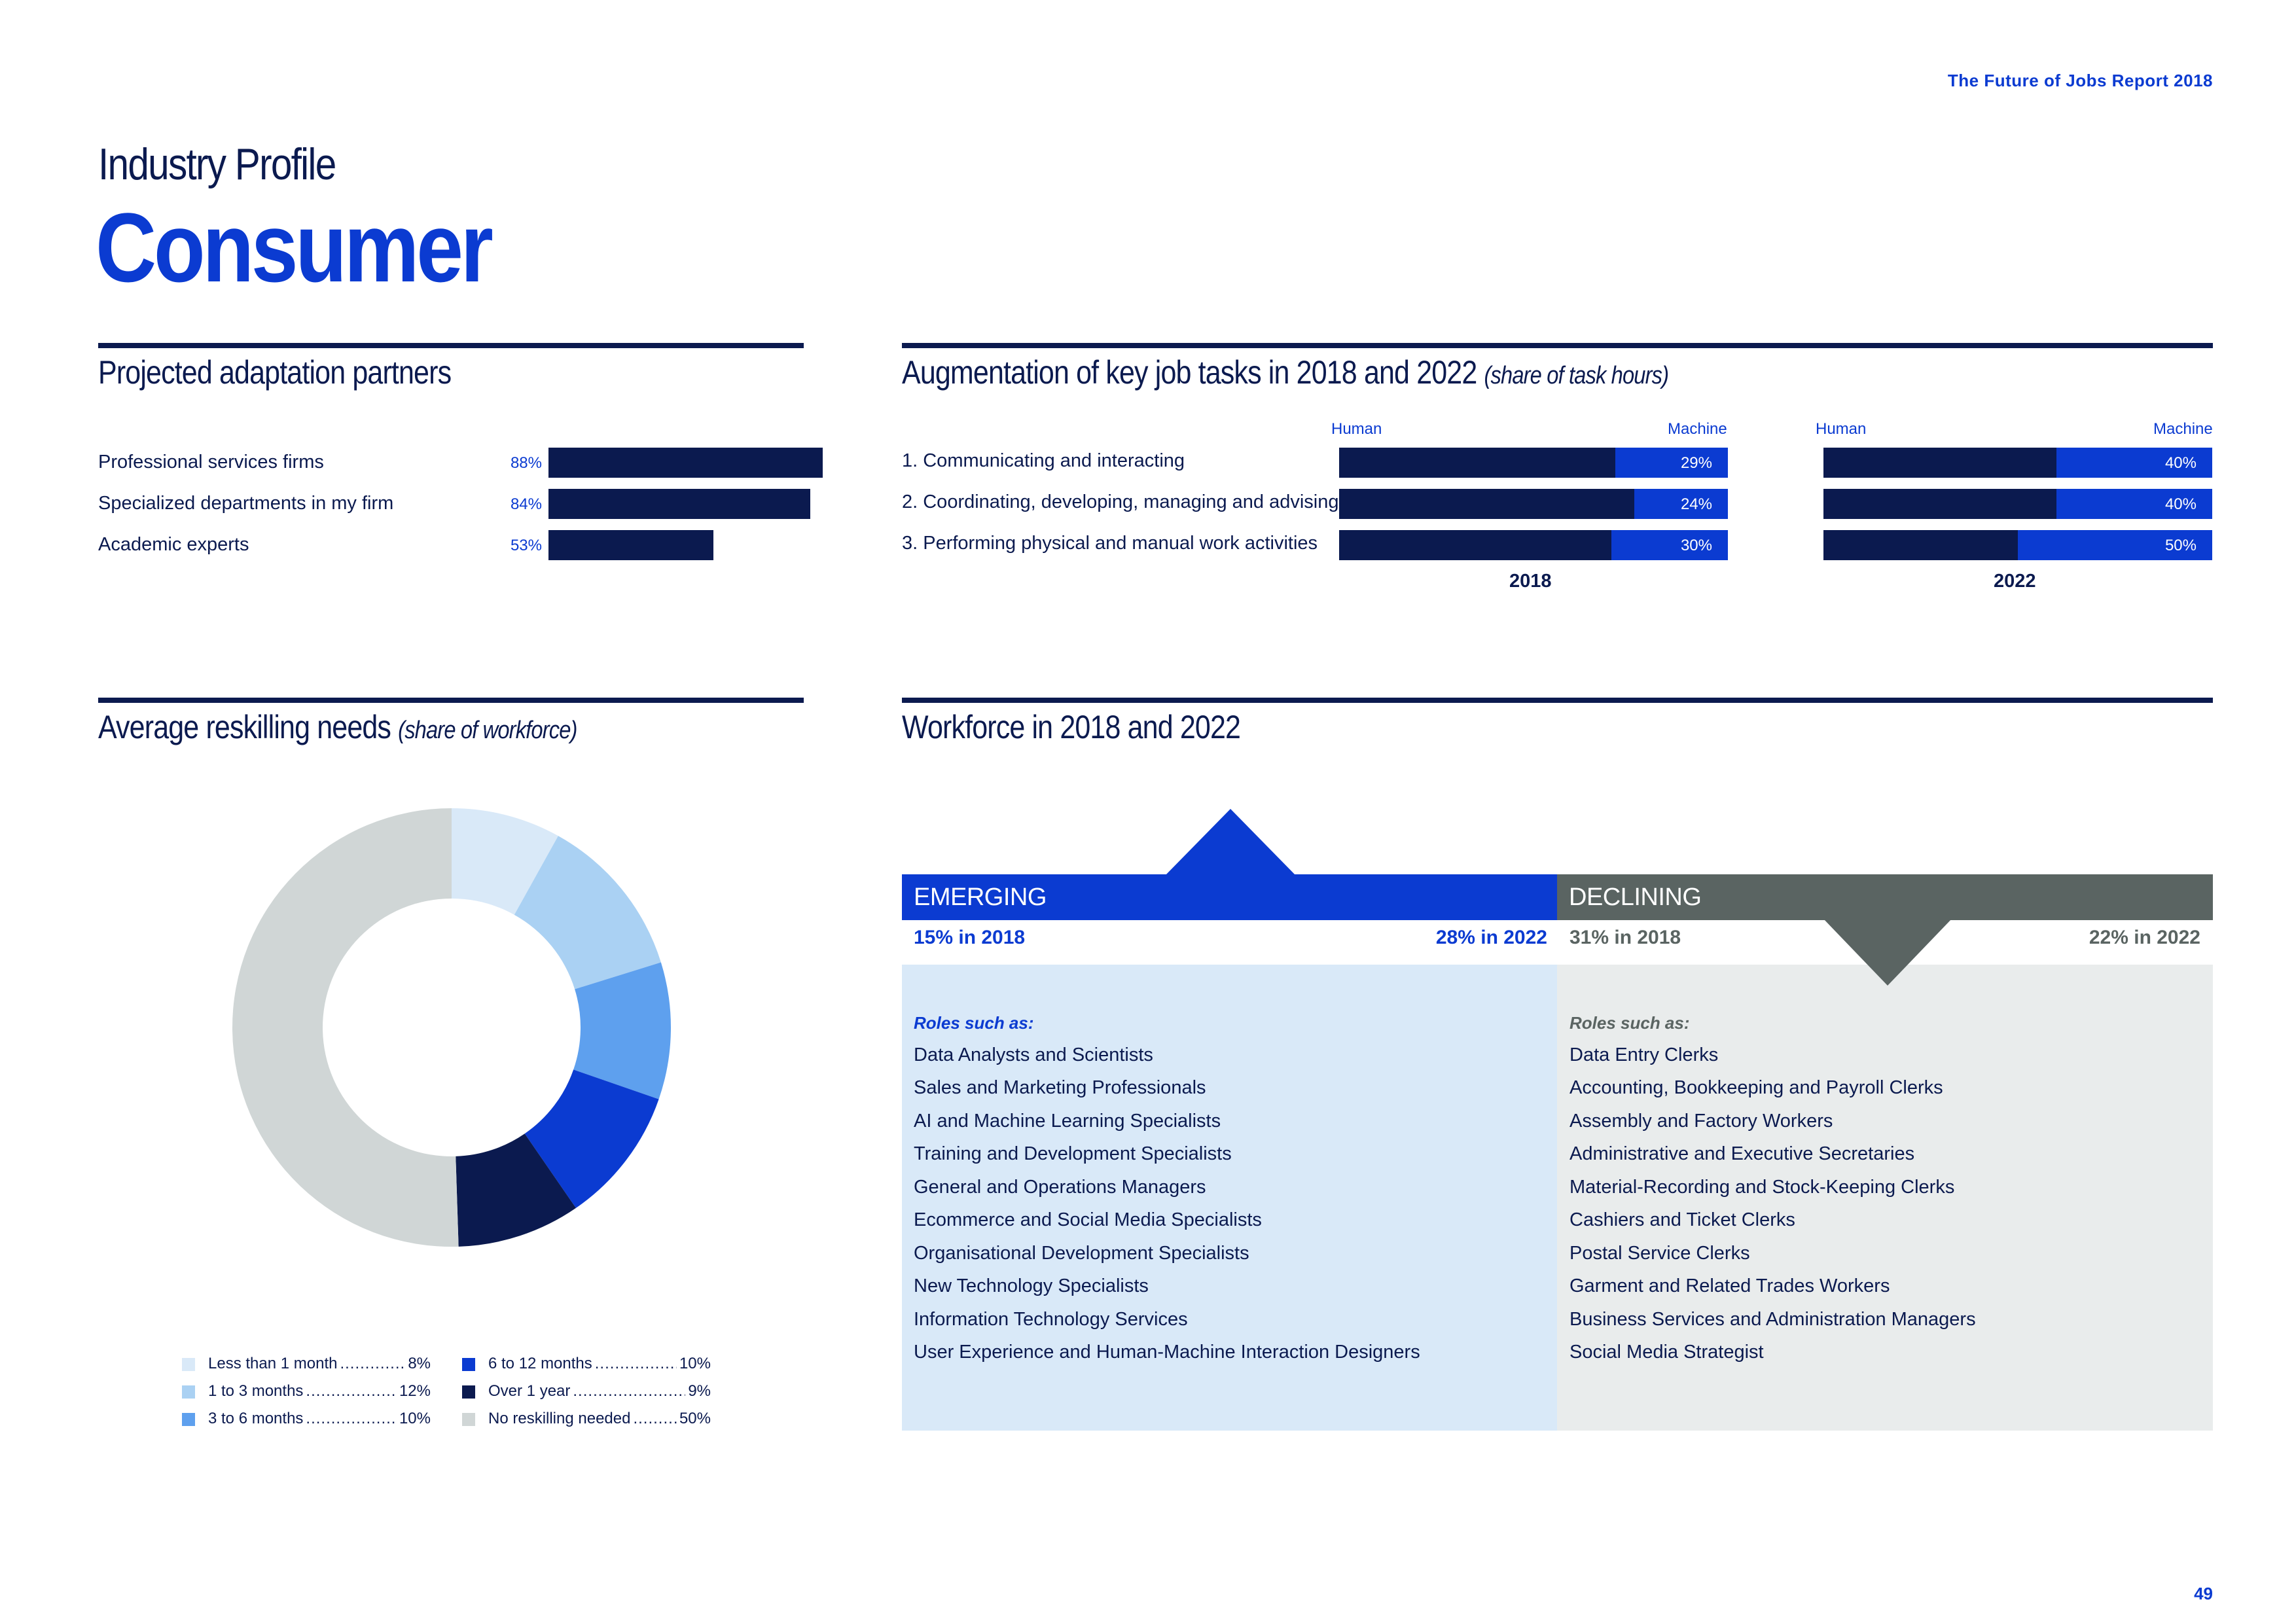 The width and height of the screenshot is (2296, 1623). I want to click on machine-value: 24%, so click(1696, 504).